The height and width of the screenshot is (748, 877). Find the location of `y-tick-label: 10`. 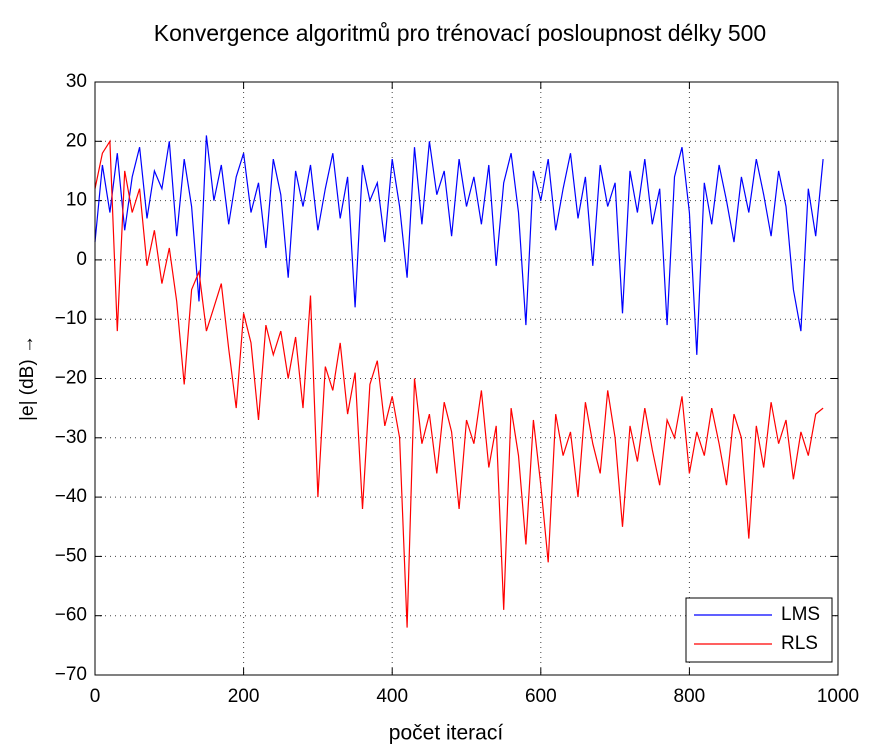

y-tick-label: 10 is located at coordinates (76, 200).